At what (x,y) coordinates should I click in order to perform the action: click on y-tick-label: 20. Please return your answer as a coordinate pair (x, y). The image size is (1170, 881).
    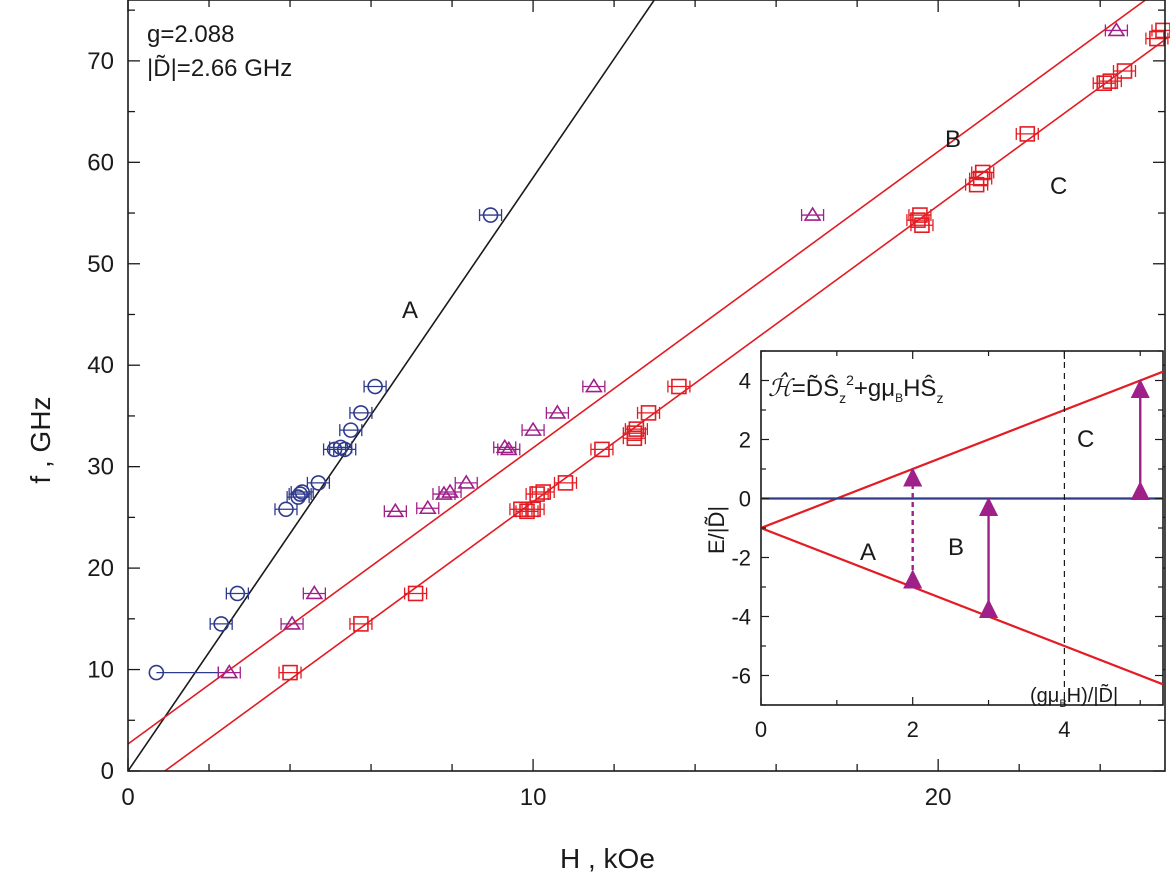
    Looking at the image, I should click on (100, 568).